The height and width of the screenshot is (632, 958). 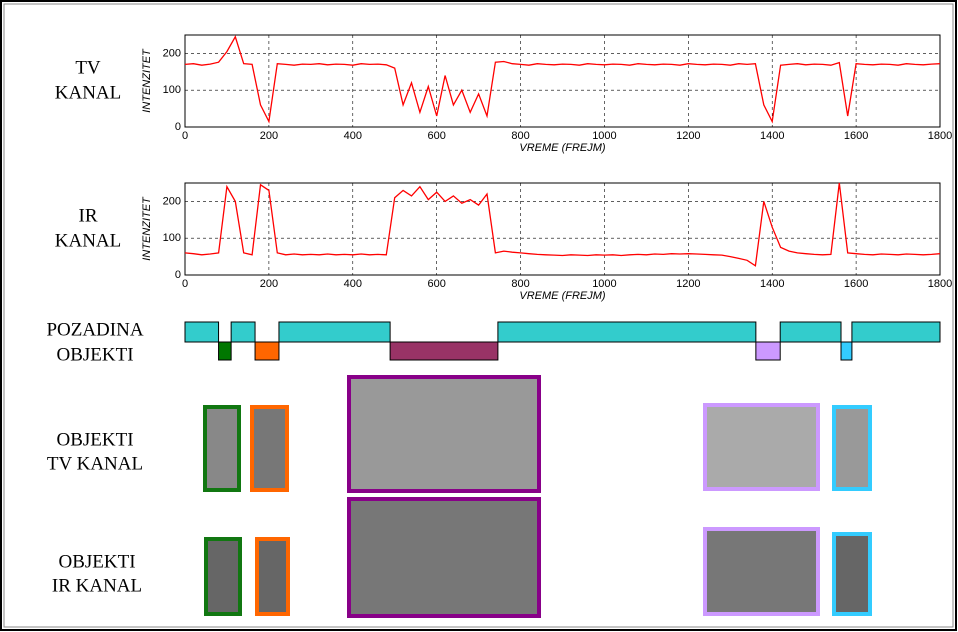 I want to click on timeline-label: POZADINA, so click(x=94, y=329).